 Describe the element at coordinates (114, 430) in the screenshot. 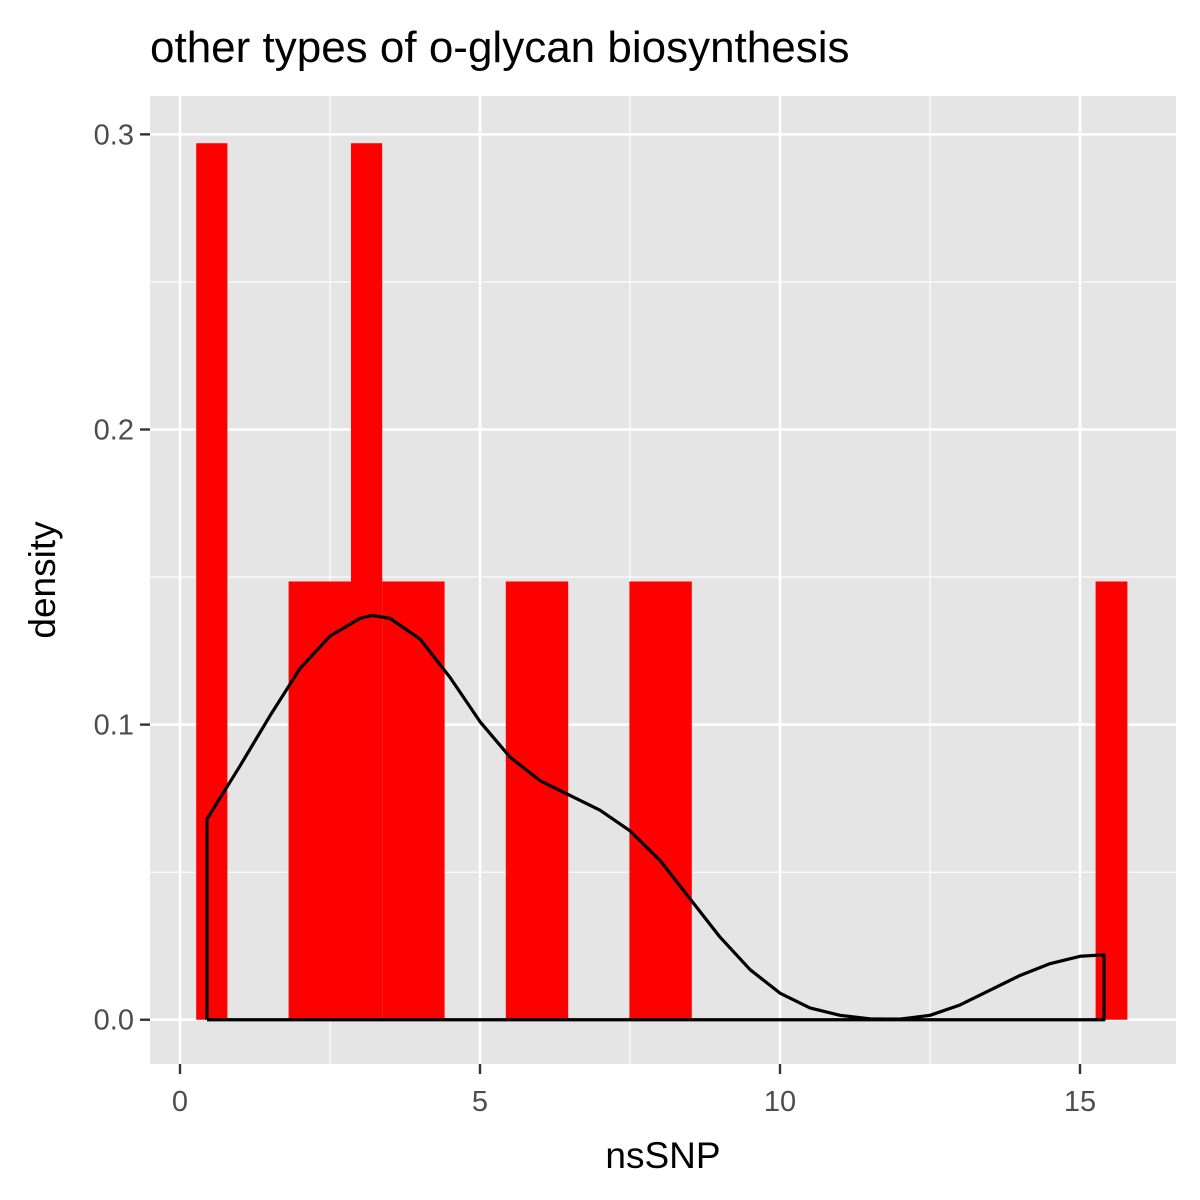

I see `y-tick-label: 0.2` at that location.